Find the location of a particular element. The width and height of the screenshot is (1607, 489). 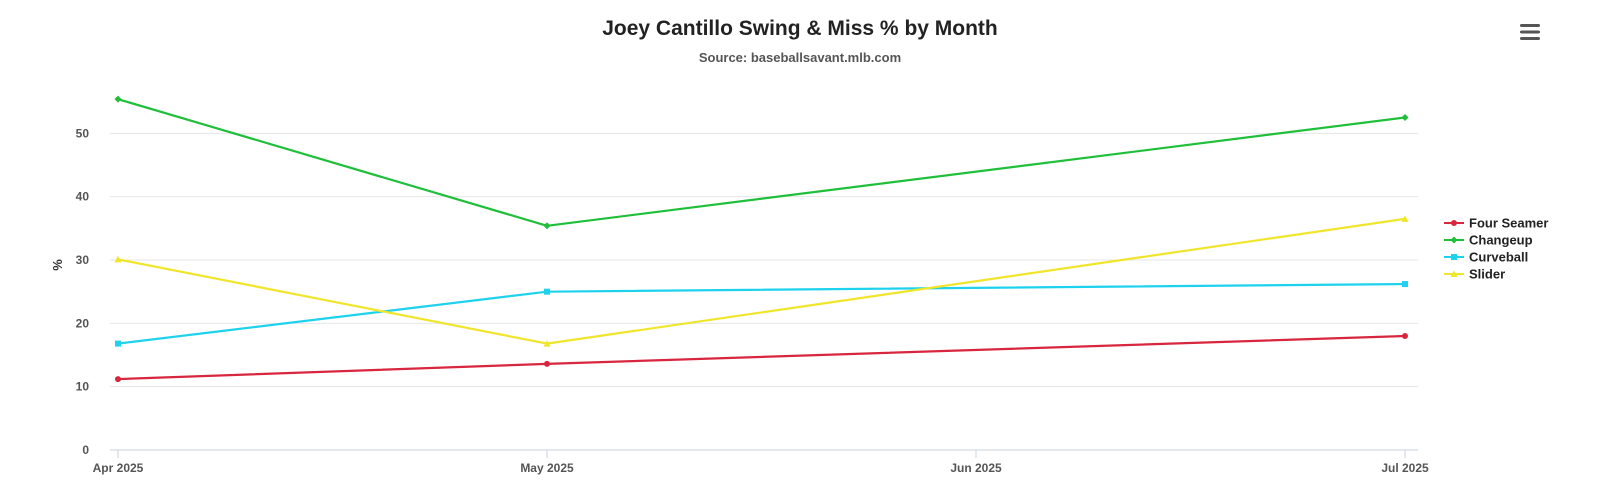

legend-label: Curveball is located at coordinates (1498, 257).